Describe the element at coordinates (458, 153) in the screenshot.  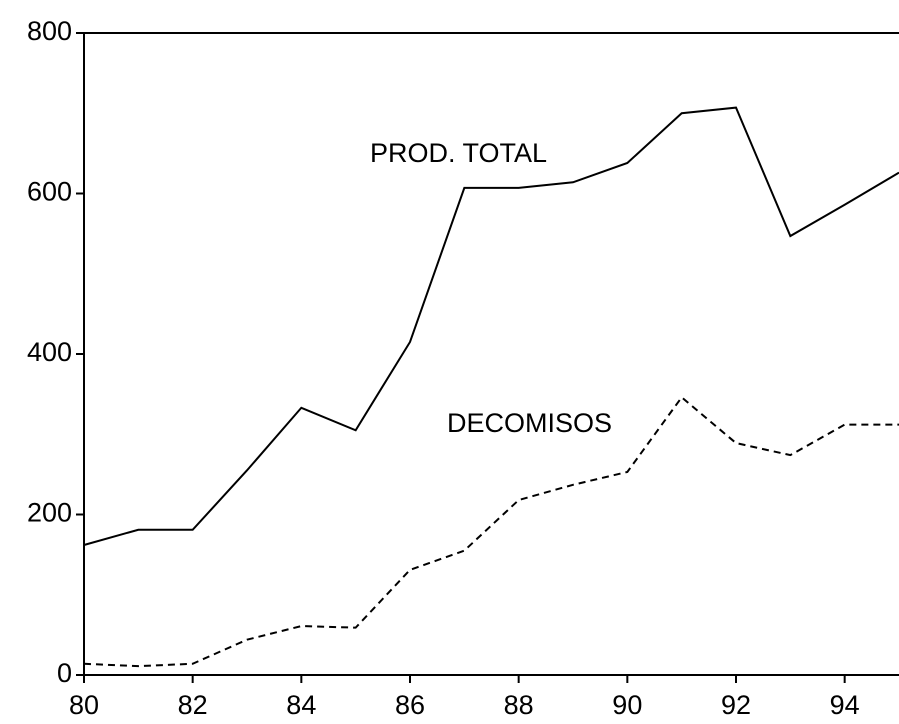
I see `series-label: PROD. TOTAL` at that location.